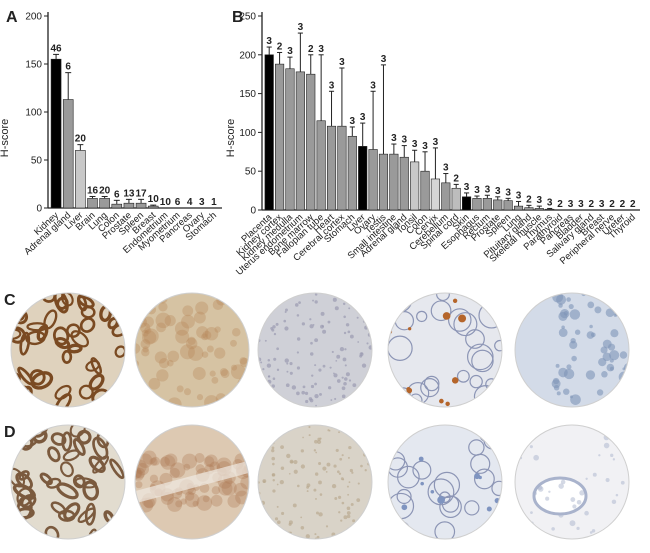  Describe the element at coordinates (253, 211) in the screenshot. I see `chart-b-ytick-label: 0` at that location.